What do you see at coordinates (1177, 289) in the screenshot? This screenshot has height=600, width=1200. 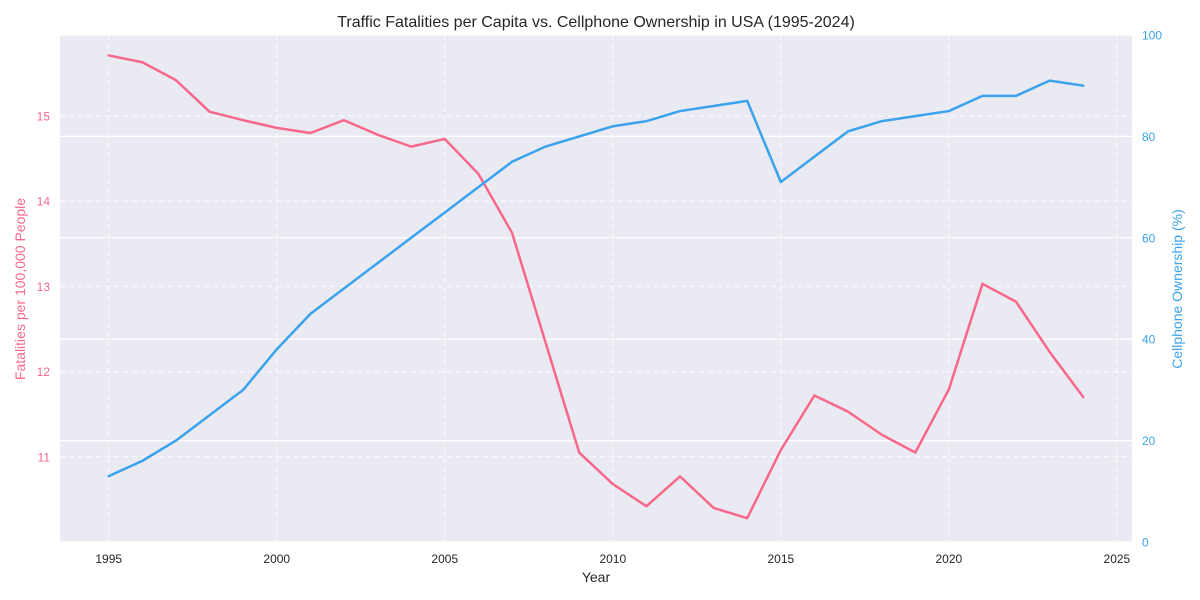 I see `y-axis-right-label: Cellphone Ownership (%)` at bounding box center [1177, 289].